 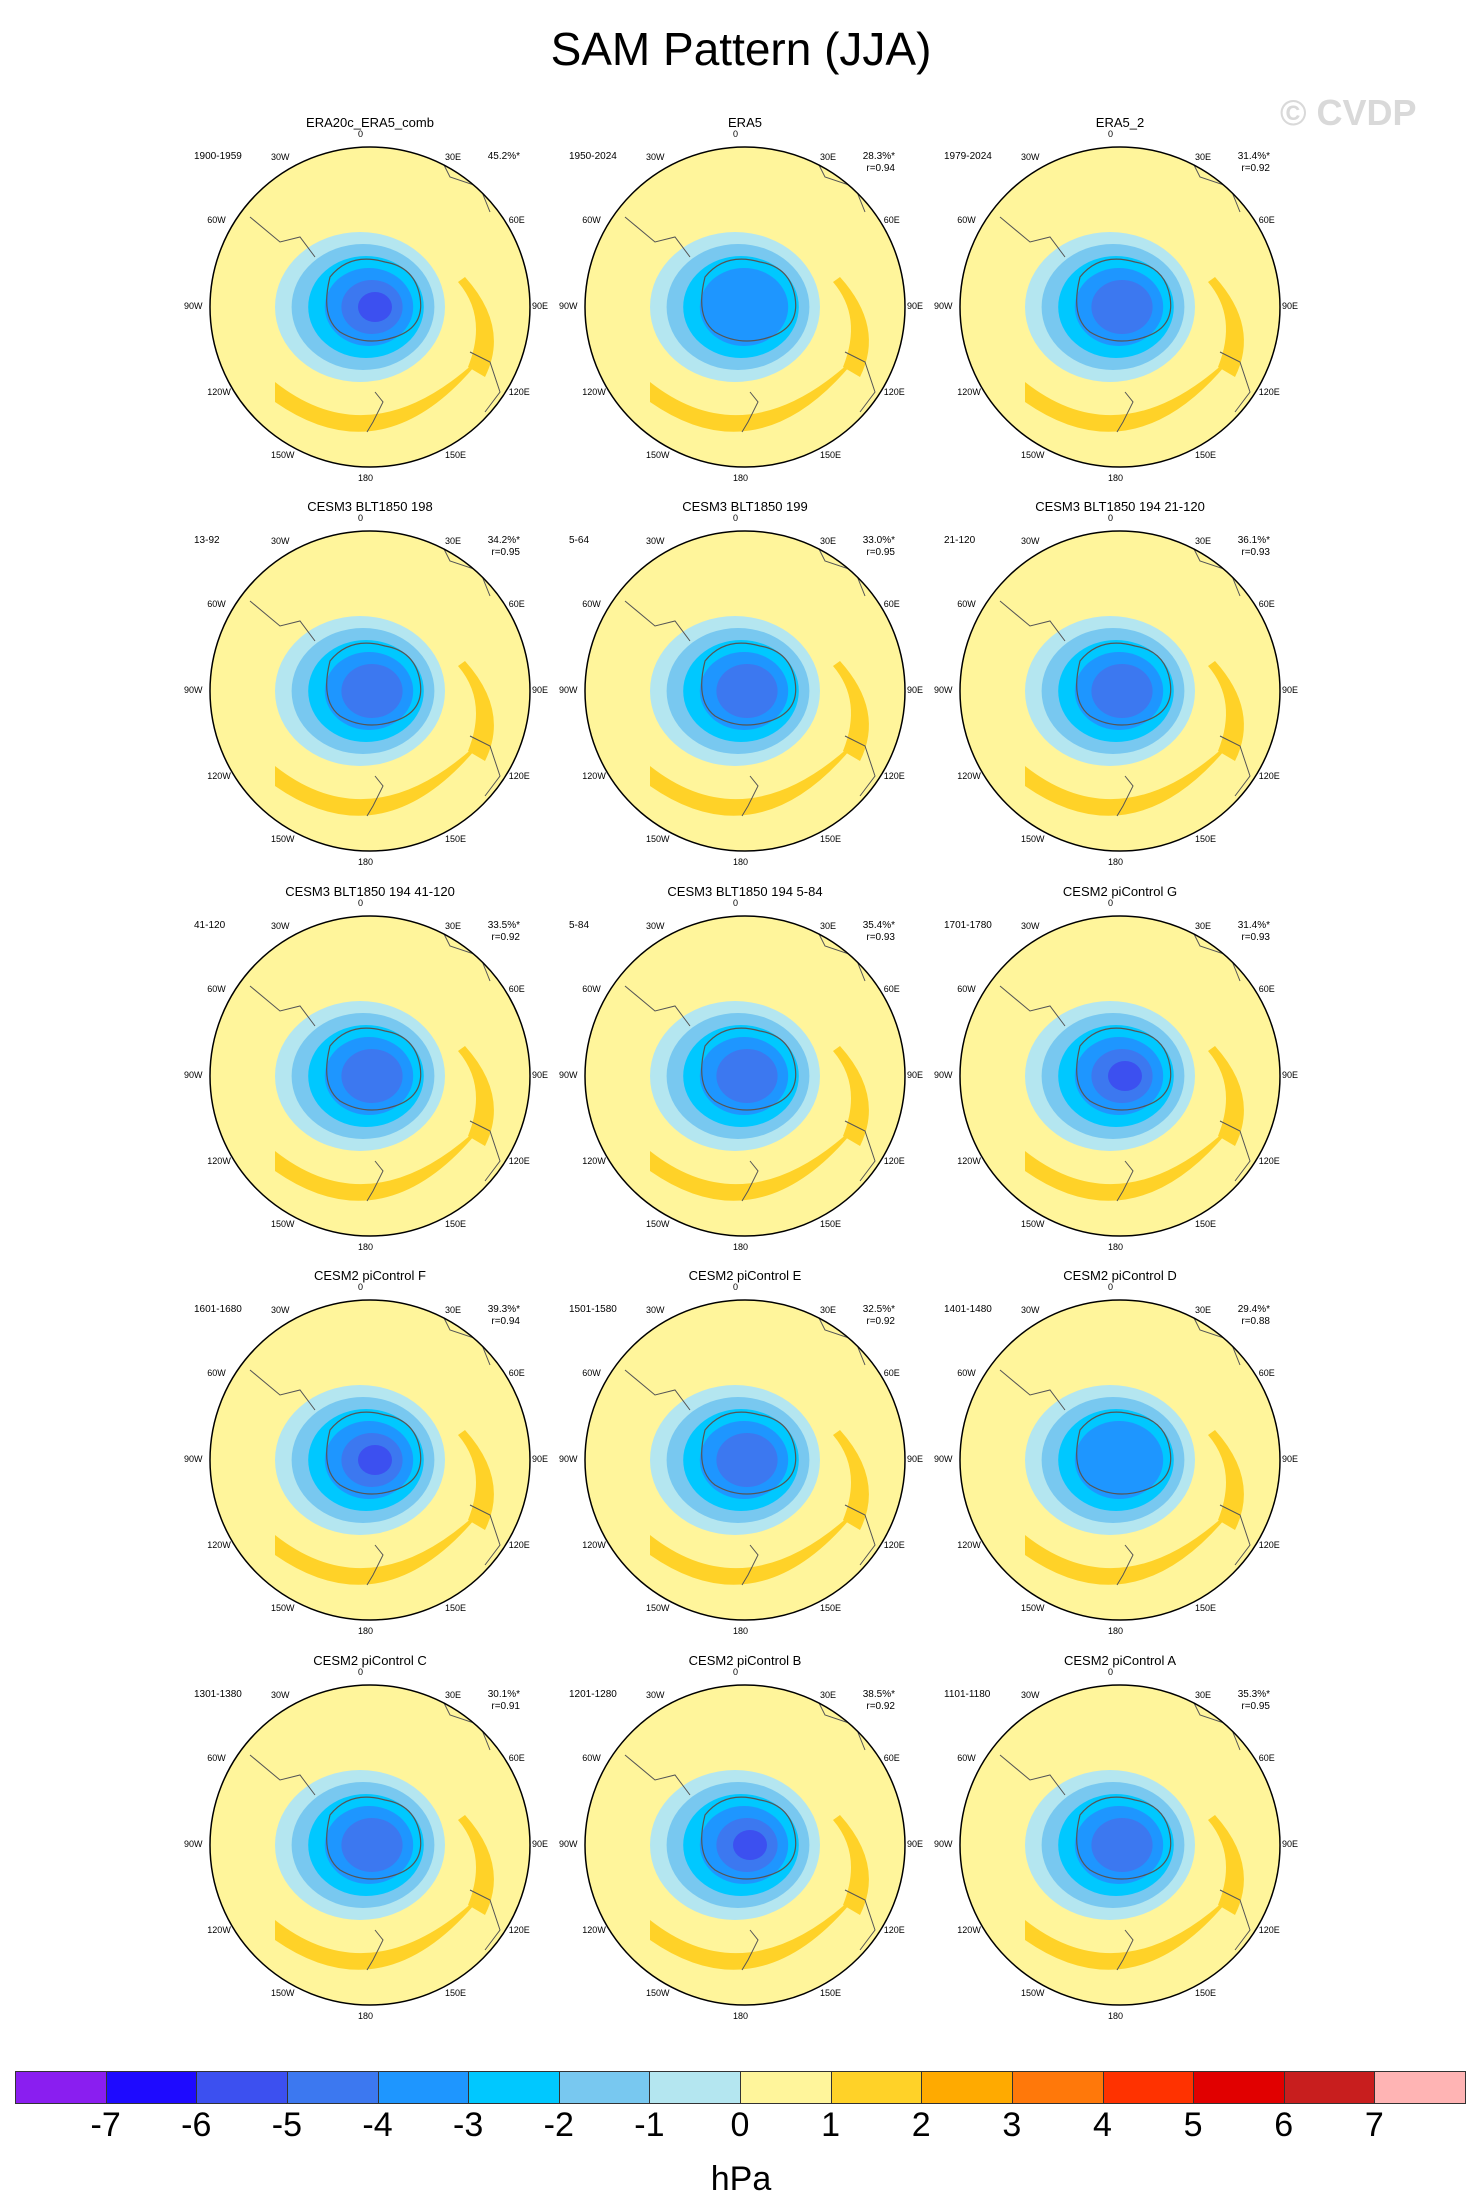 I want to click on pattern-correlation: r=0.92, so click(x=880, y=1321).